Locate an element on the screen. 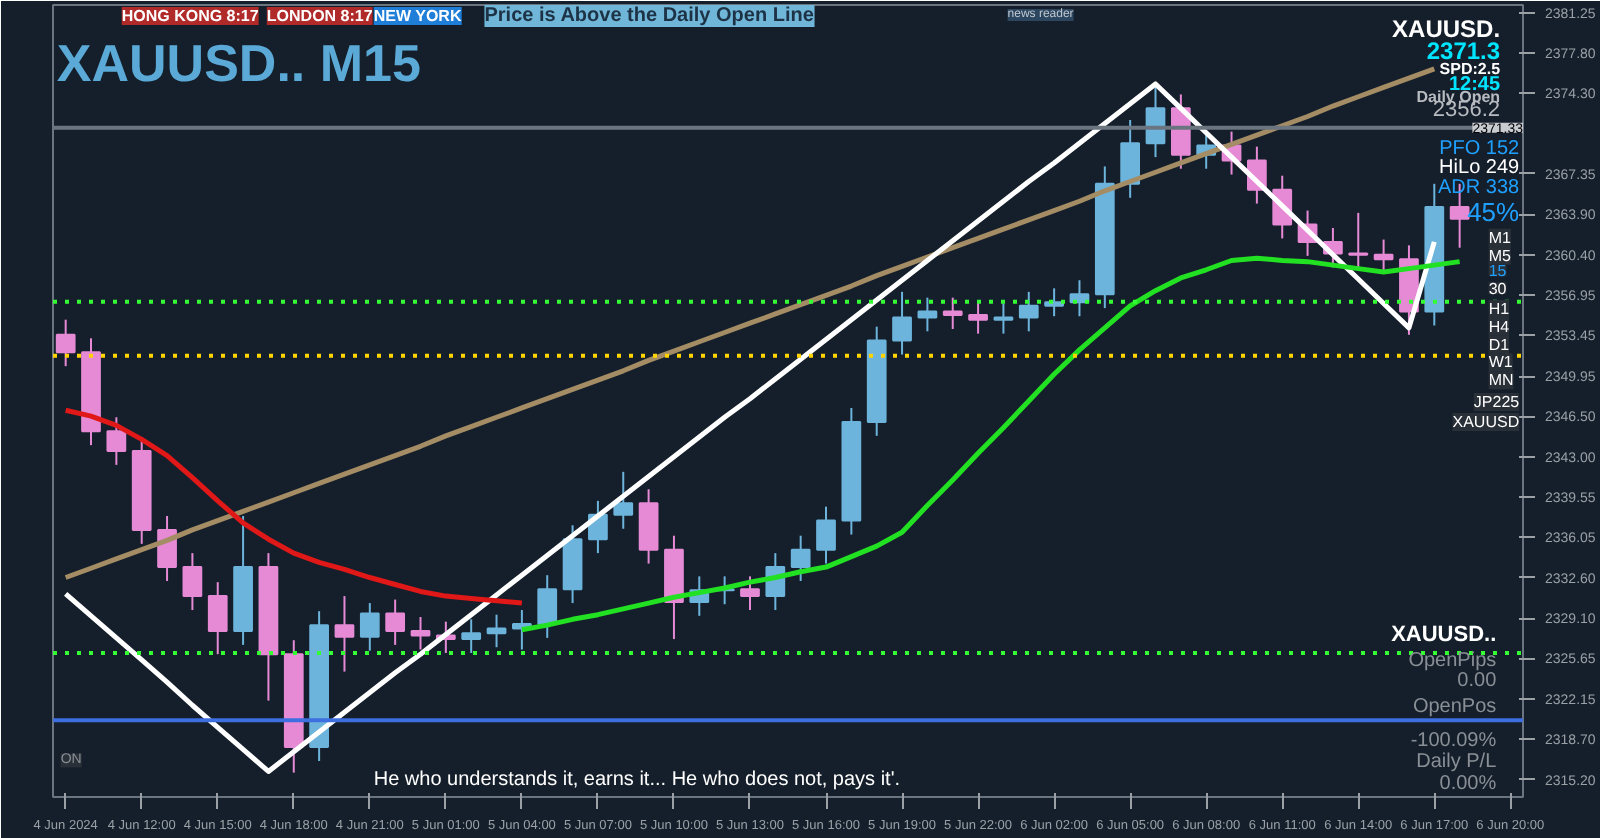 The height and width of the screenshot is (838, 1600). annotation: HONG KONG 8:17 is located at coordinates (190, 15).